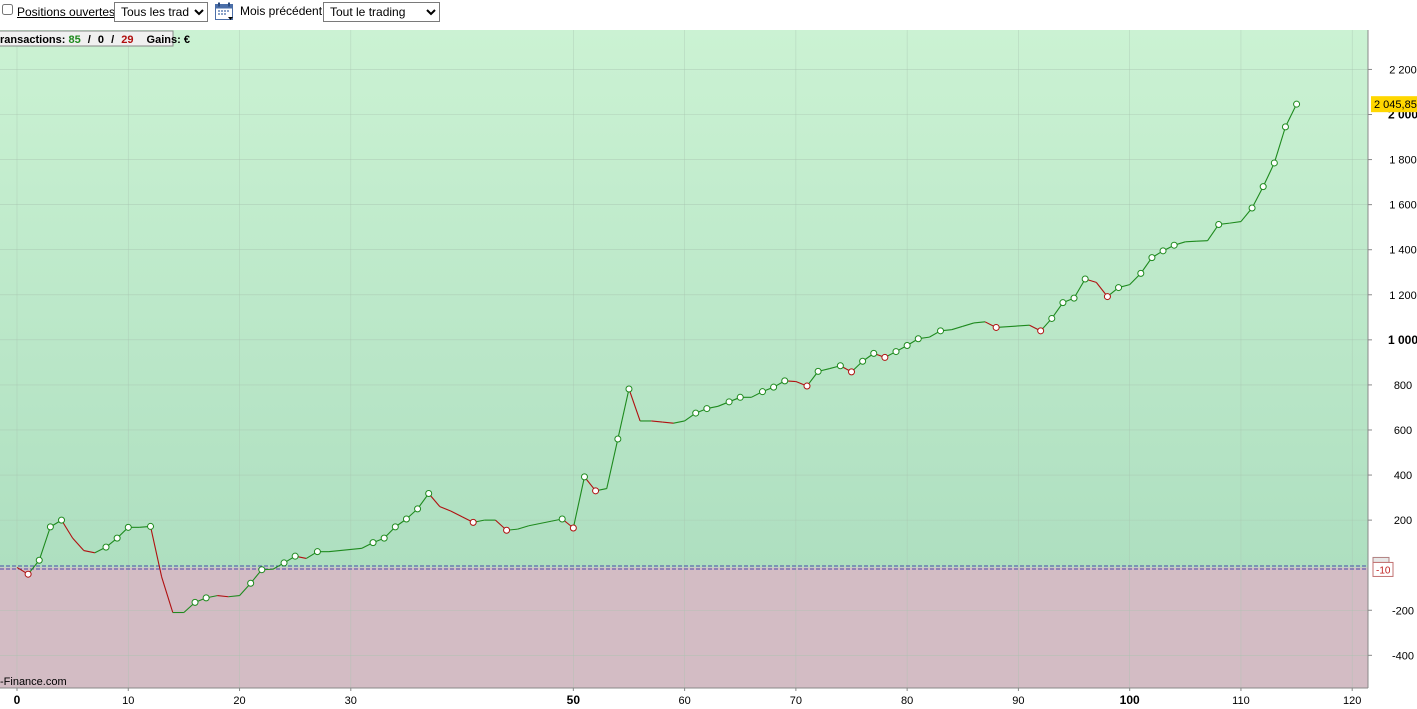  Describe the element at coordinates (101, 40) in the screenshot. I see `neutral-count: 0` at that location.